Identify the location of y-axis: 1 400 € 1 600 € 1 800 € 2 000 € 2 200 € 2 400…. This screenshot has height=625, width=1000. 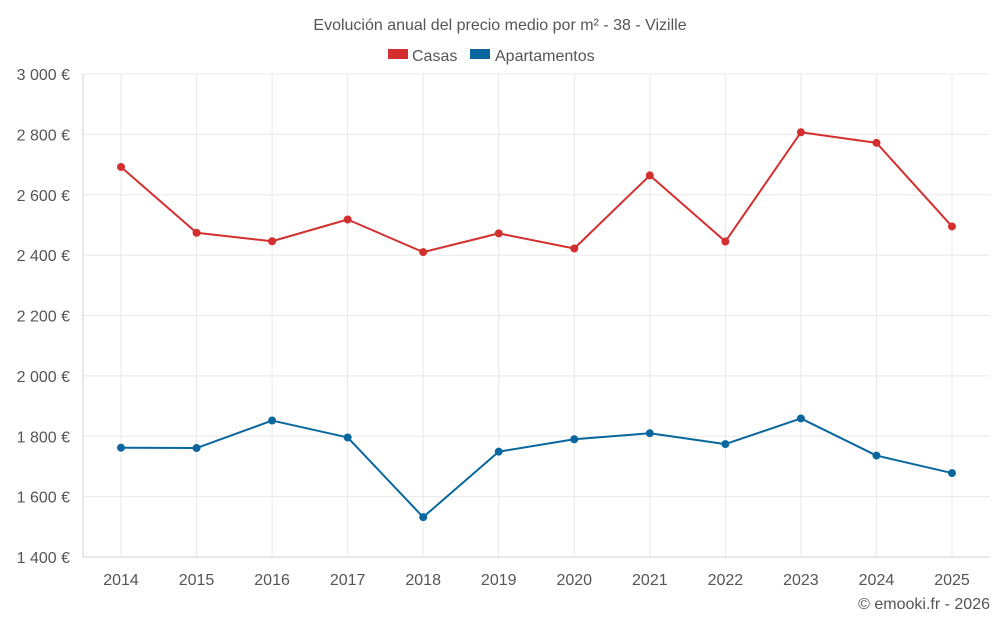
(43, 317).